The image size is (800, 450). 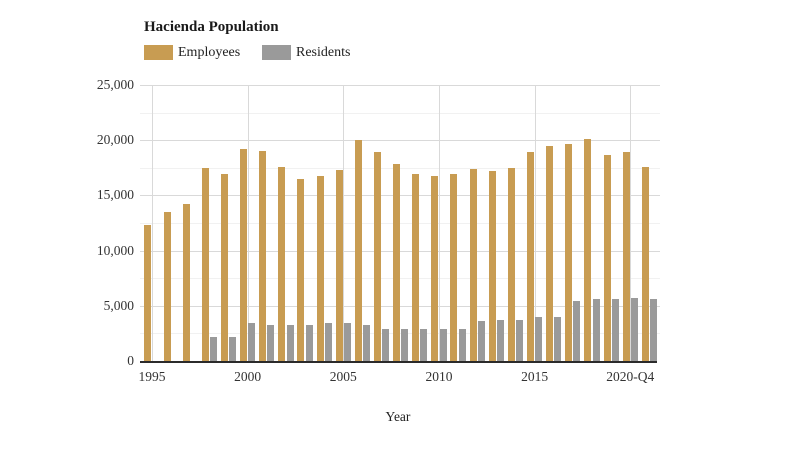 What do you see at coordinates (158, 52) in the screenshot?
I see `legend-swatch-employees` at bounding box center [158, 52].